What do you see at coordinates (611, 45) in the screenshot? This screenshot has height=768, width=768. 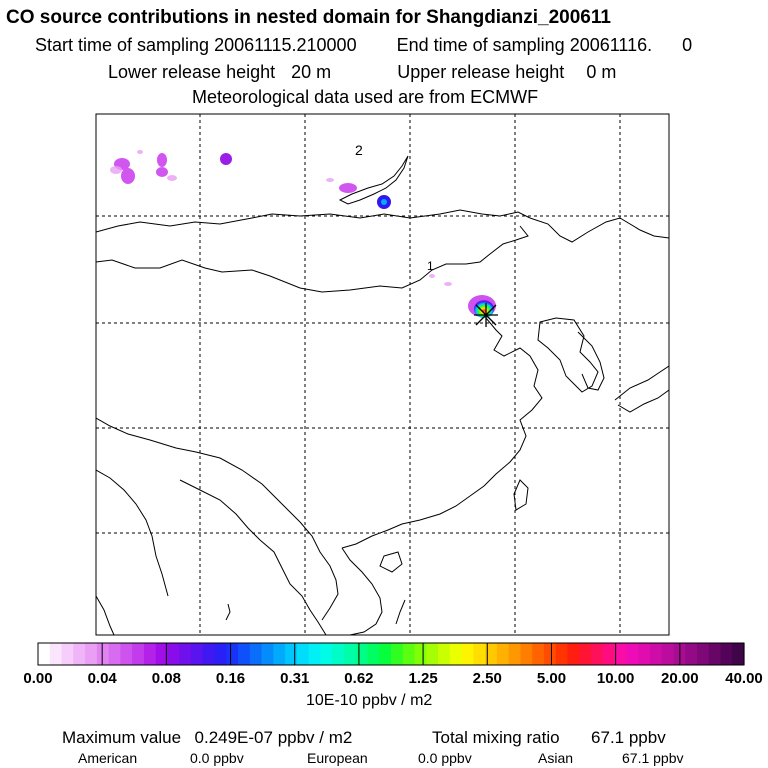 I see `end-time-value: 20061116.` at bounding box center [611, 45].